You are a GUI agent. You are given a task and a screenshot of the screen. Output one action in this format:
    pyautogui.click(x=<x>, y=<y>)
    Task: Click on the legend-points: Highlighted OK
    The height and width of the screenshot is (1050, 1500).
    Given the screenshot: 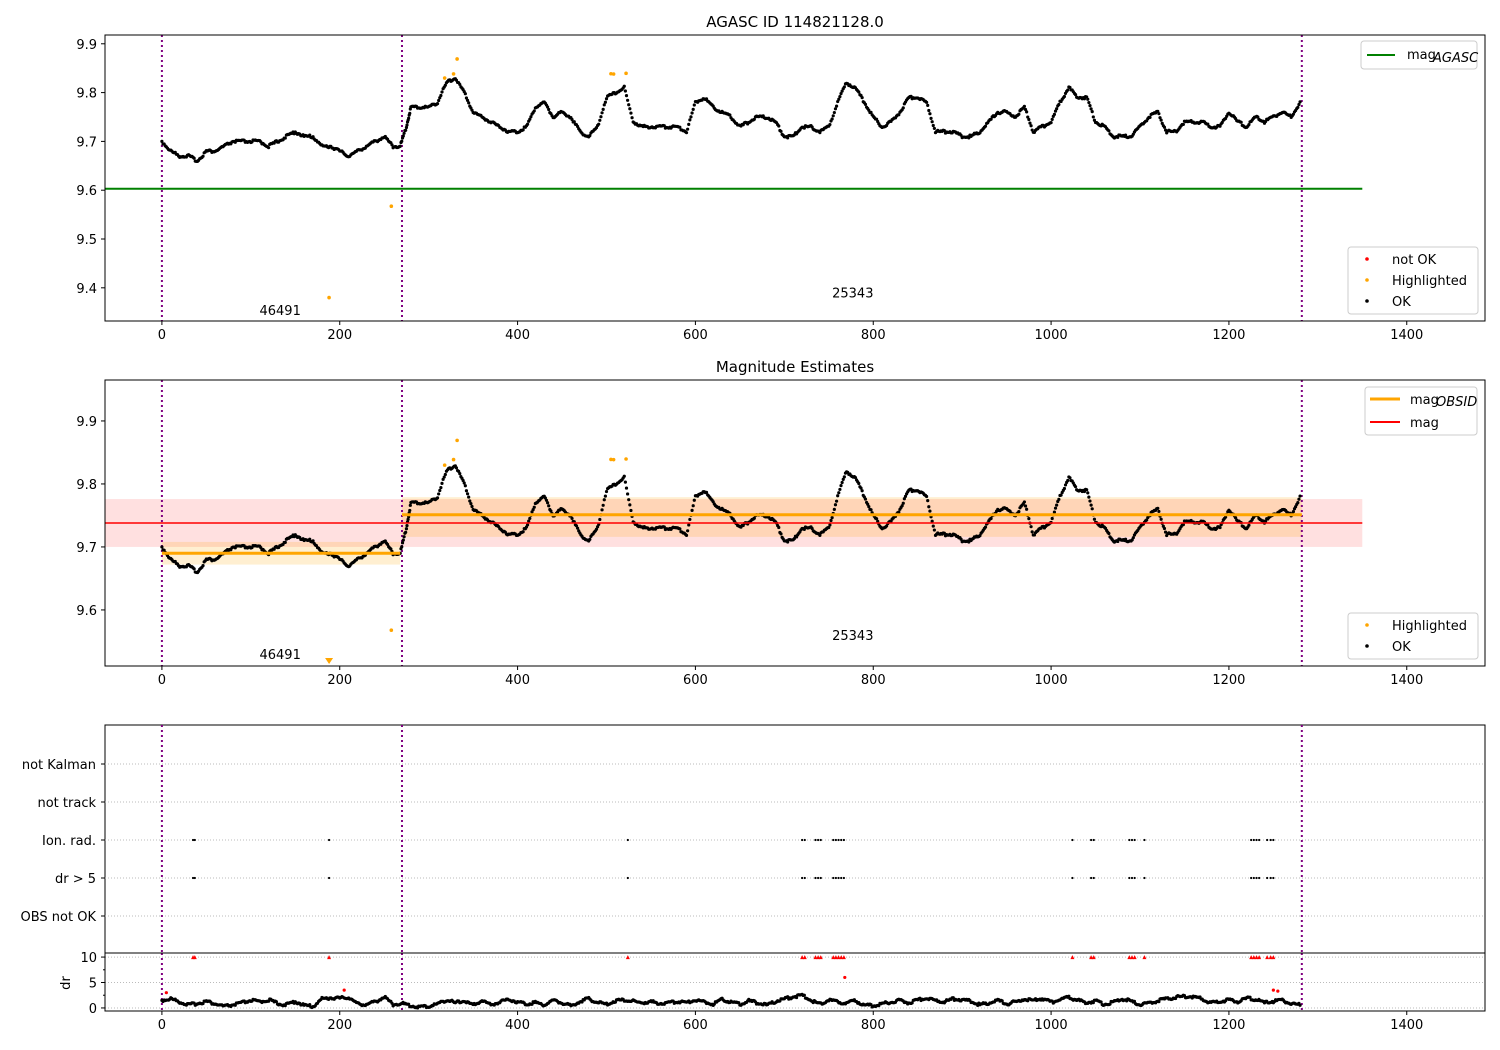 What is the action you would take?
    pyautogui.click(x=1413, y=636)
    